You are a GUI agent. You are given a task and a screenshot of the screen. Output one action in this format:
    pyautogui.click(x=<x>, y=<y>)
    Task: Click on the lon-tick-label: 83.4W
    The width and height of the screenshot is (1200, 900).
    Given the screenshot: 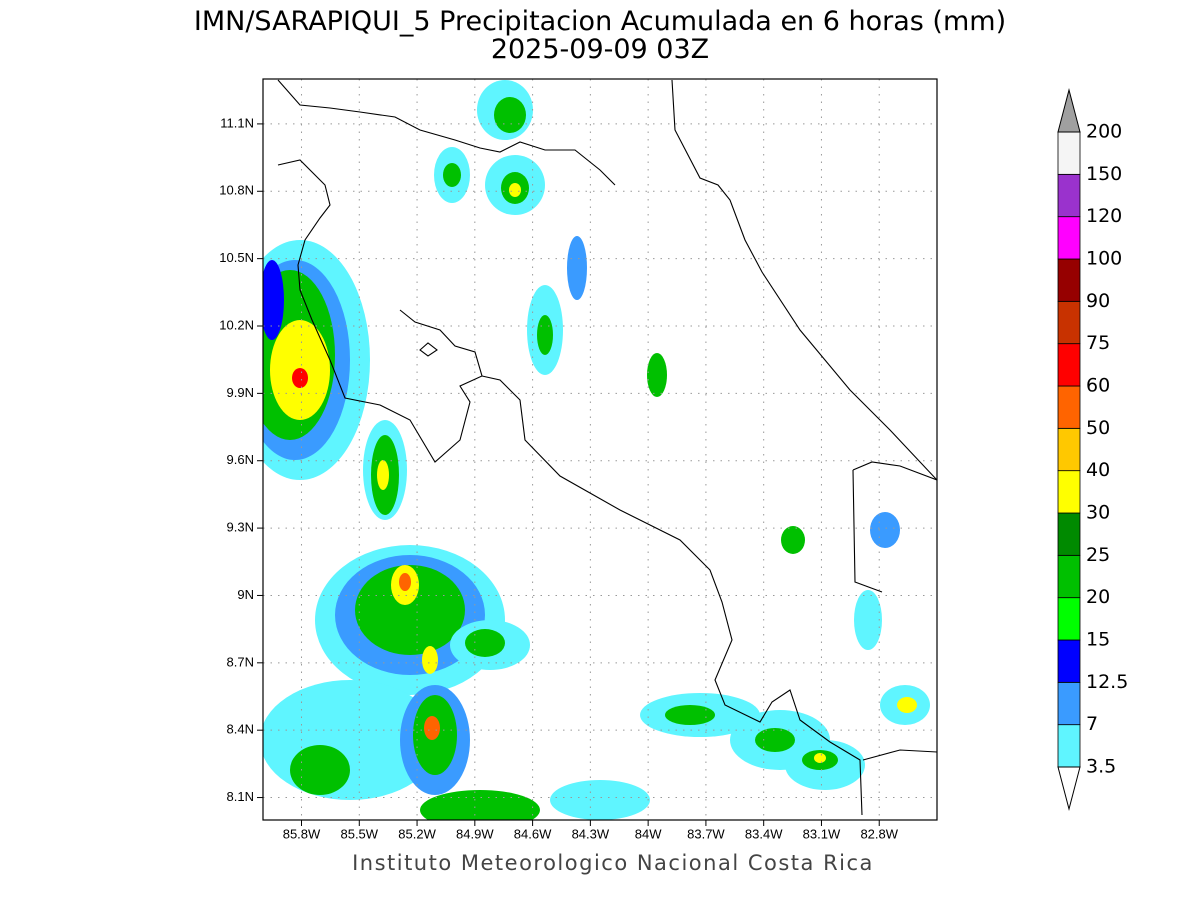 What is the action you would take?
    pyautogui.click(x=764, y=833)
    